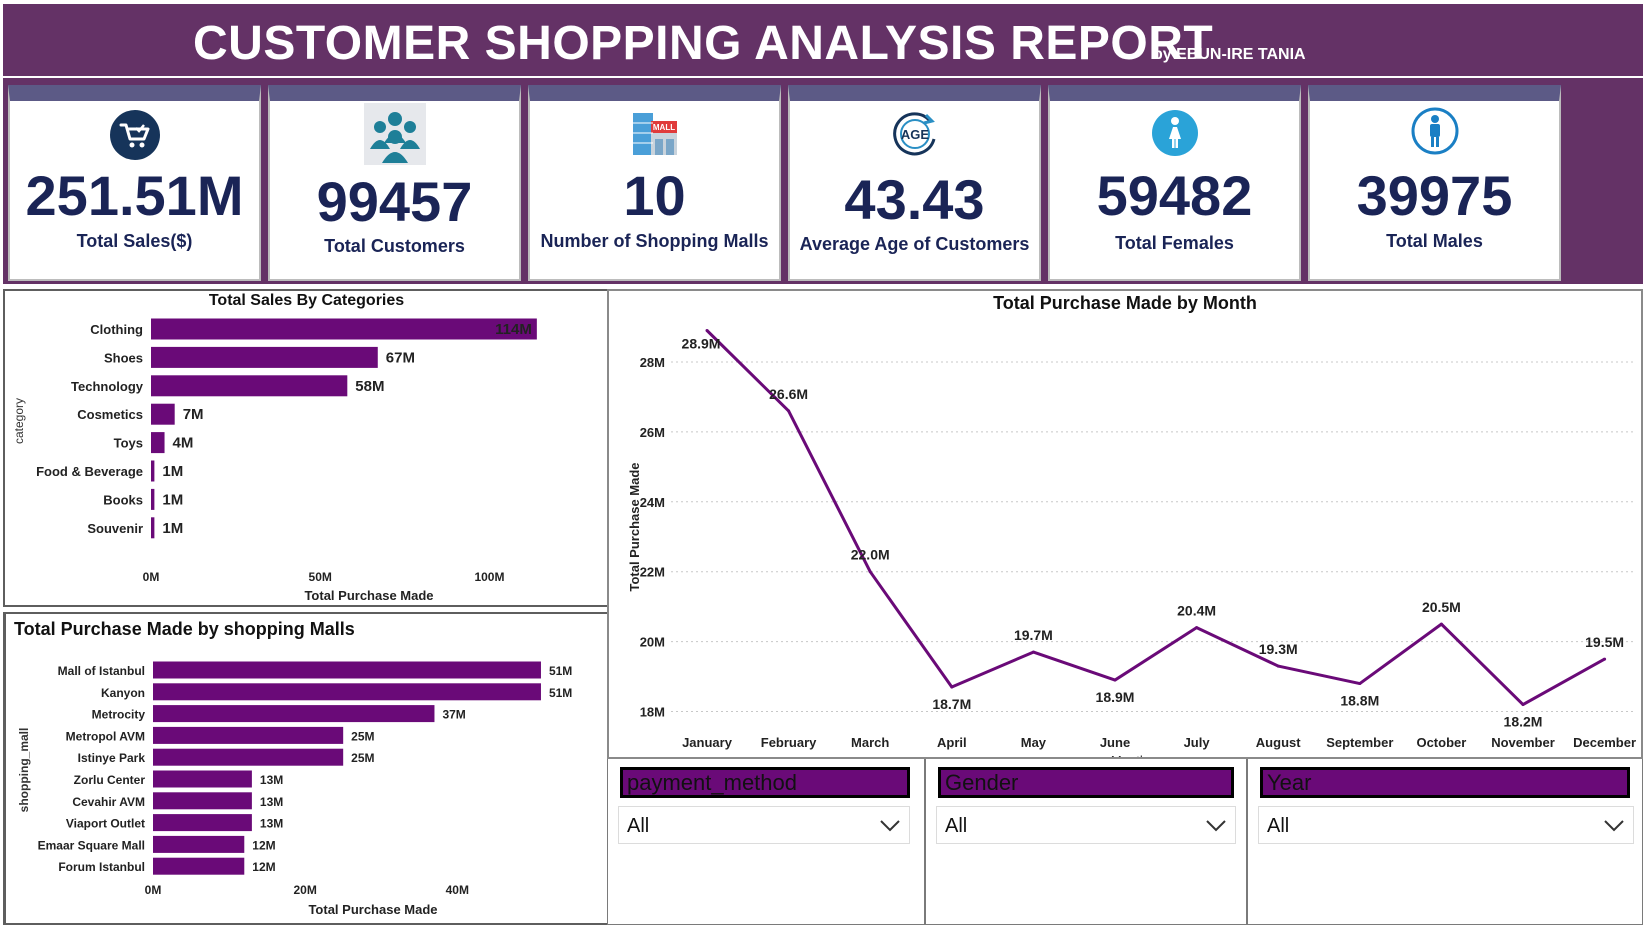 Image resolution: width=1647 pixels, height=927 pixels. What do you see at coordinates (172, 499) in the screenshot?
I see `data-label: 1M` at bounding box center [172, 499].